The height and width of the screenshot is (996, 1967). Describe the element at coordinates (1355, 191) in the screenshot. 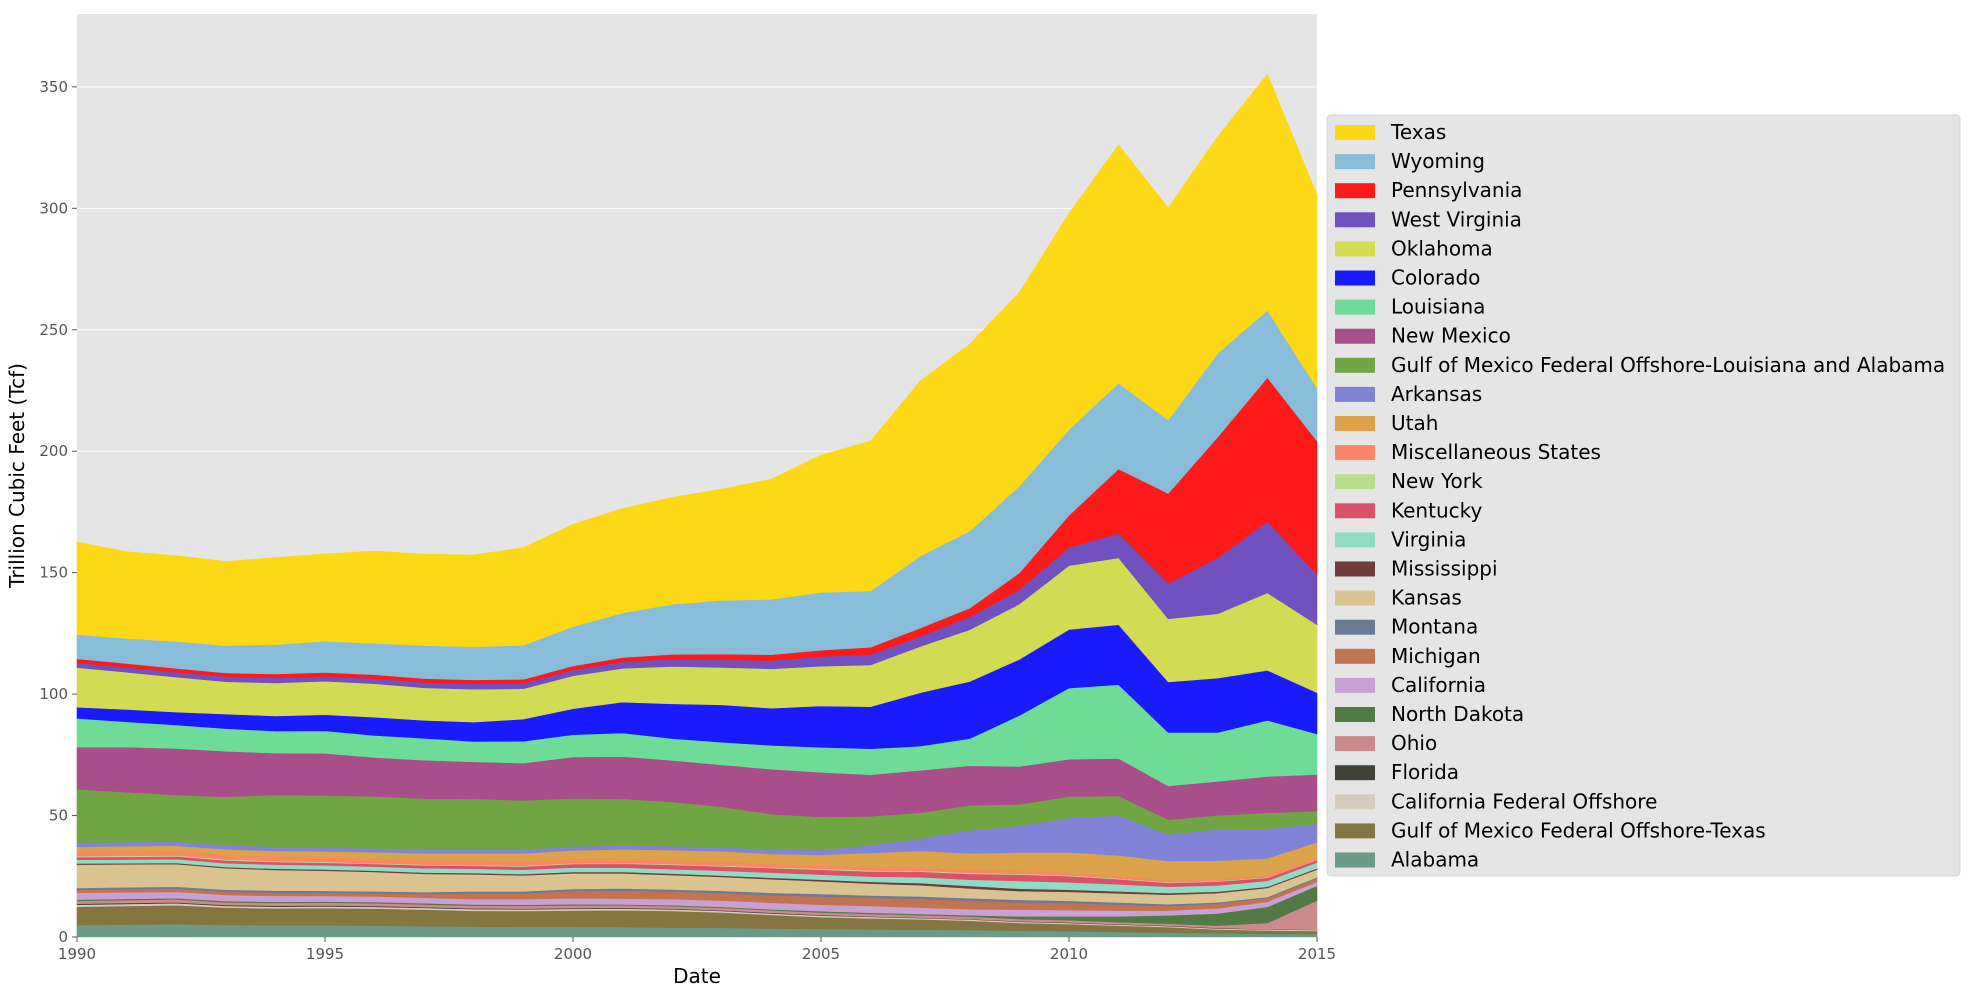

I see `legend-swatch-pennsylvania` at that location.